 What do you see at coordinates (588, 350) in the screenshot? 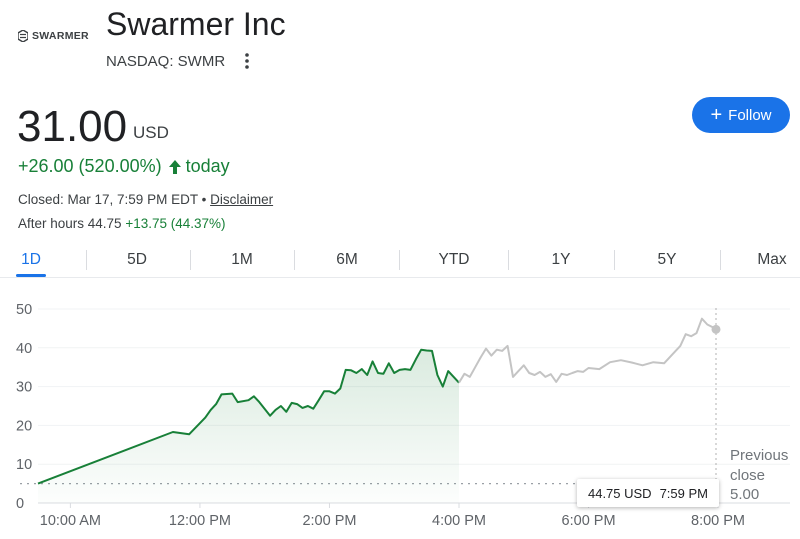
I see `after-hours-line` at bounding box center [588, 350].